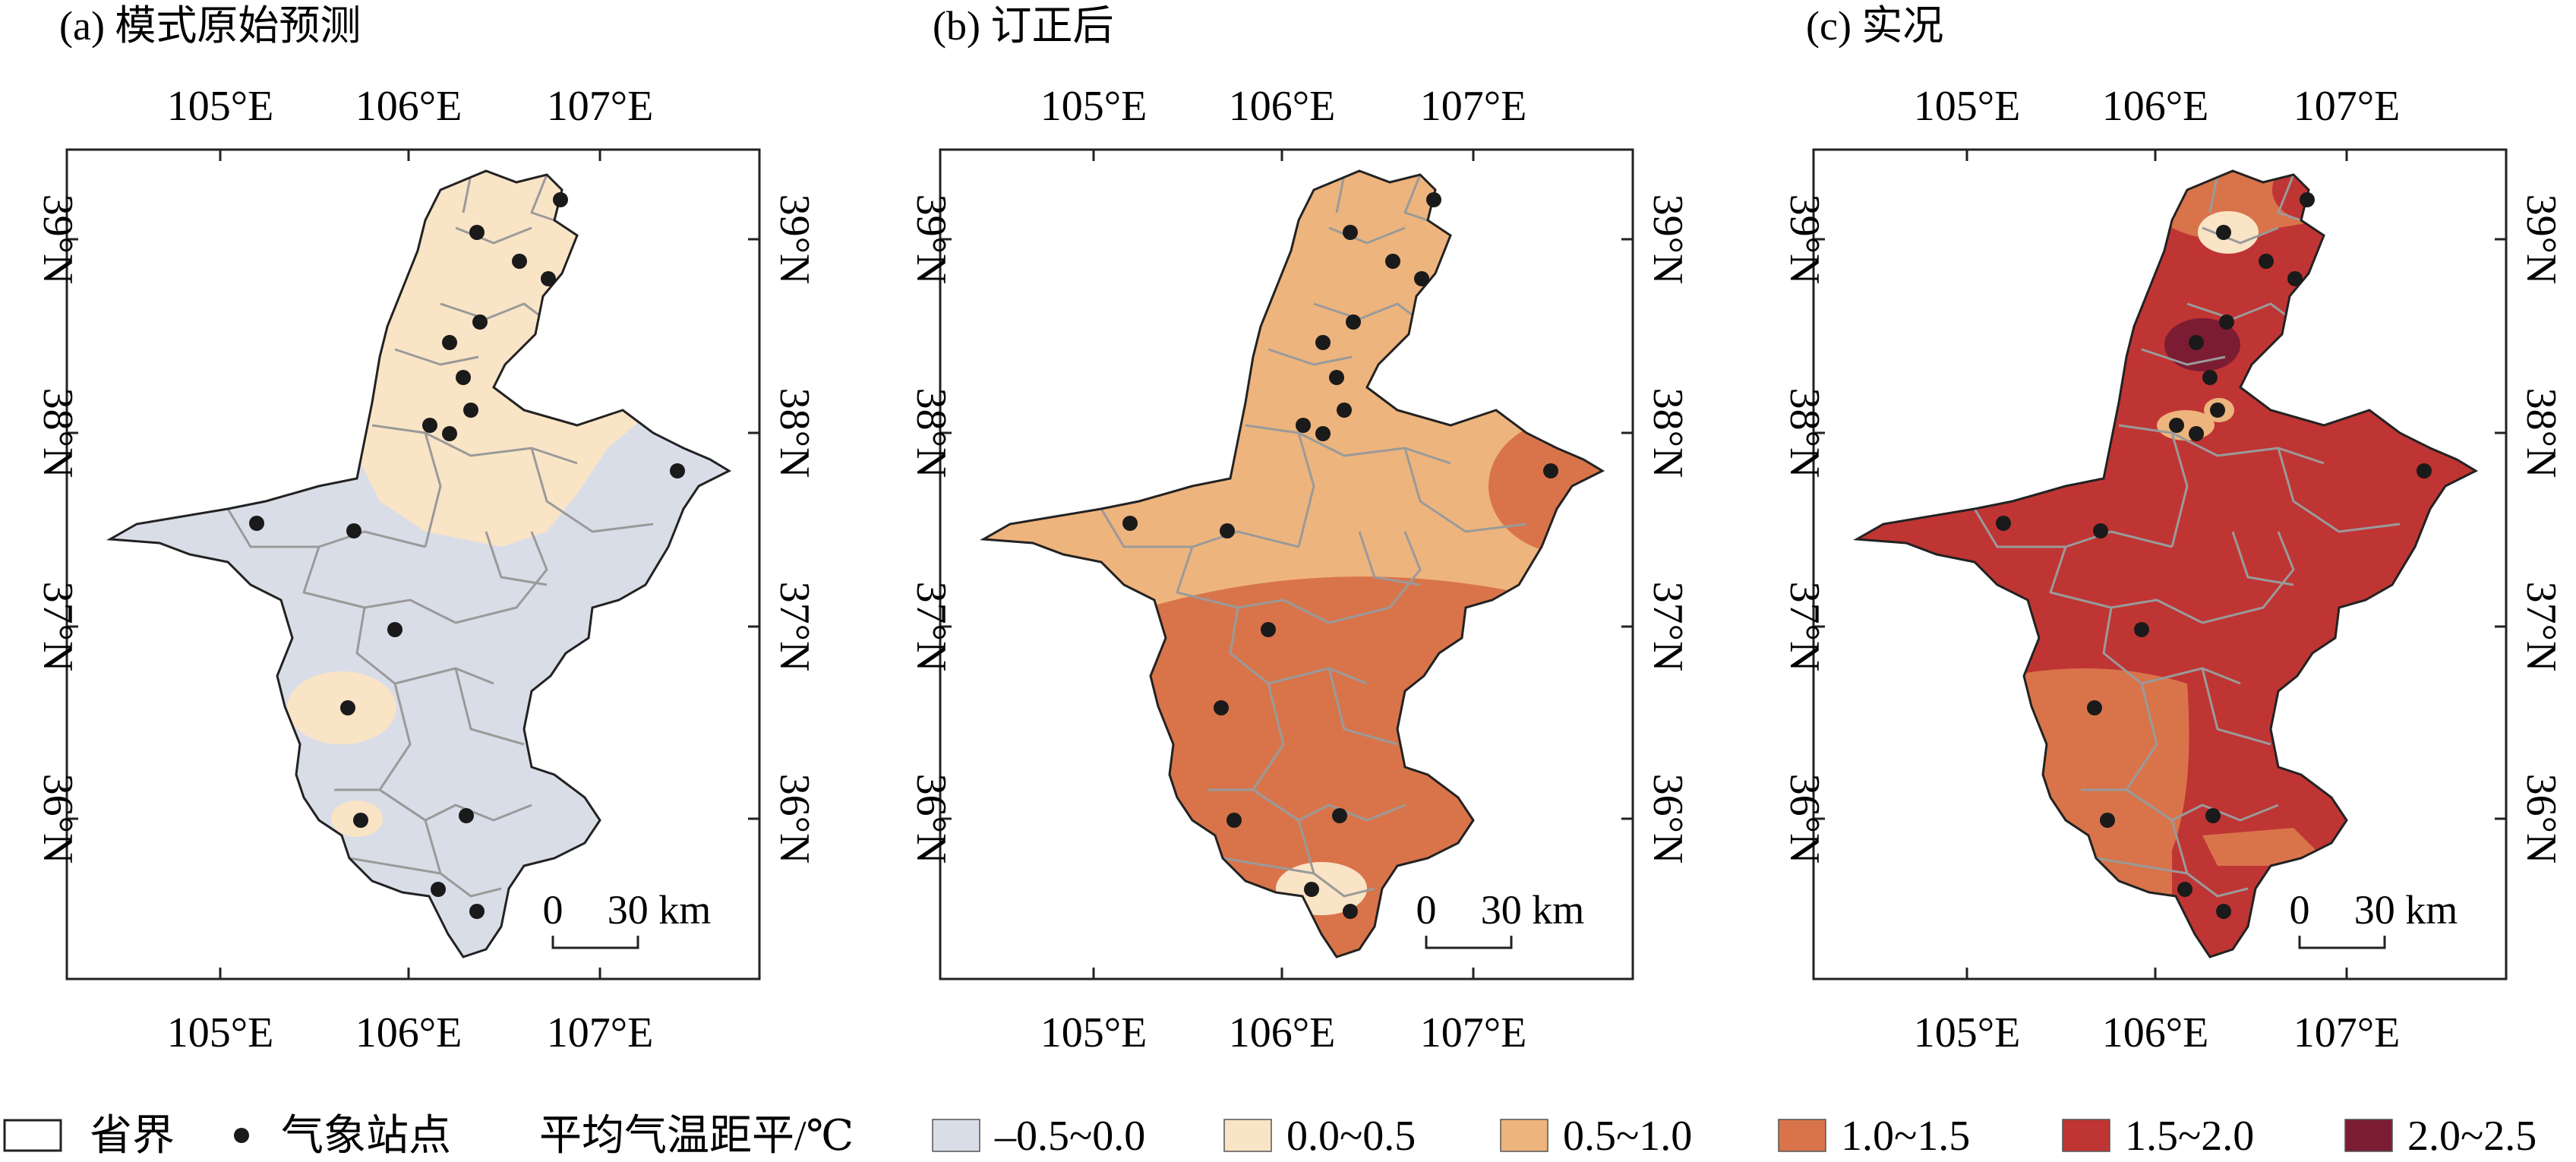  I want to click on legend-bin: 1.0~1.5, so click(1874, 1136).